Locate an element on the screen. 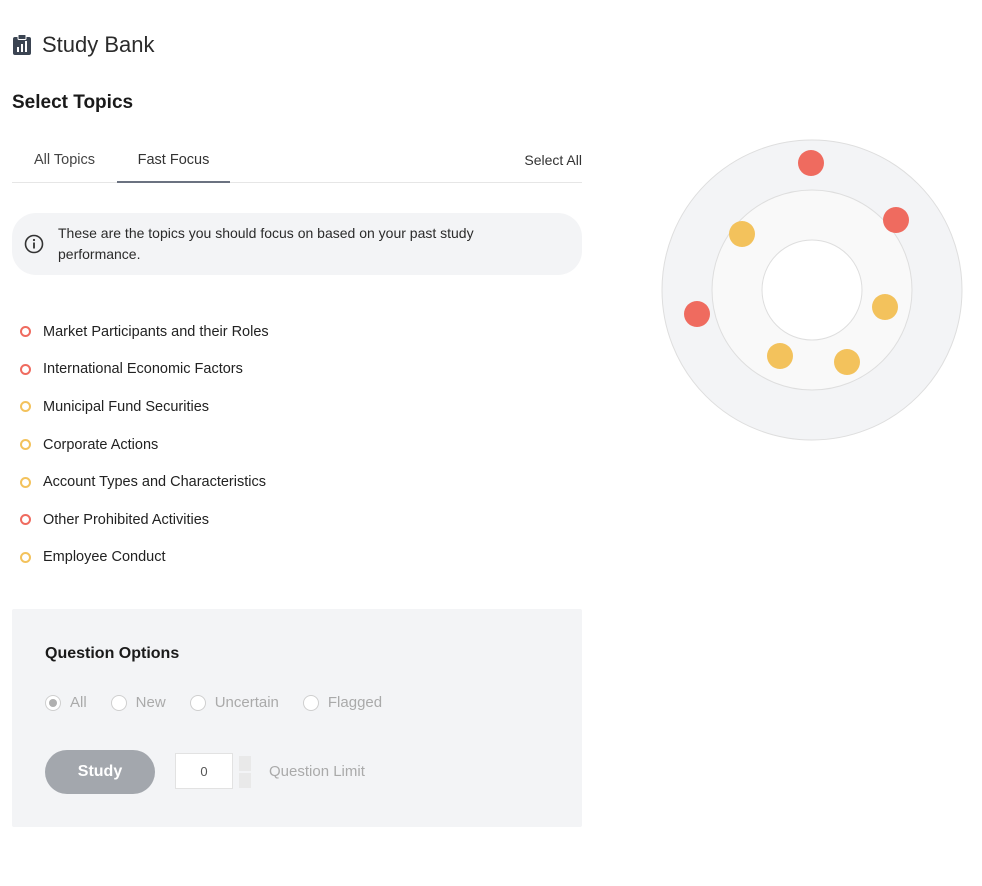 This screenshot has height=886, width=982. inner-ring is located at coordinates (812, 290).